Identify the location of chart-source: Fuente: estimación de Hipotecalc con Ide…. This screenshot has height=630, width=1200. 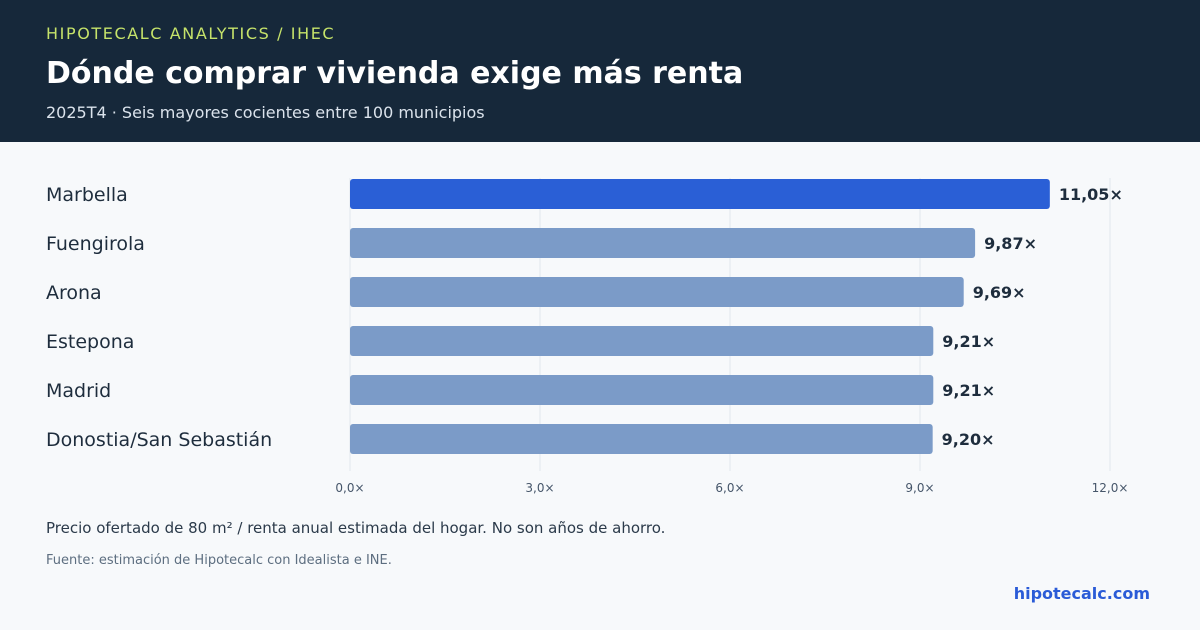
(219, 560).